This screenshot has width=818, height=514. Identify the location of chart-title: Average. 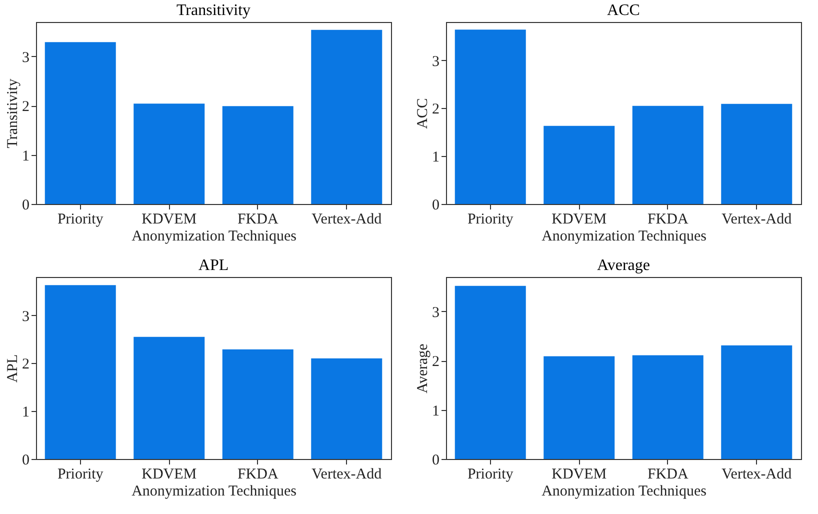
(623, 265).